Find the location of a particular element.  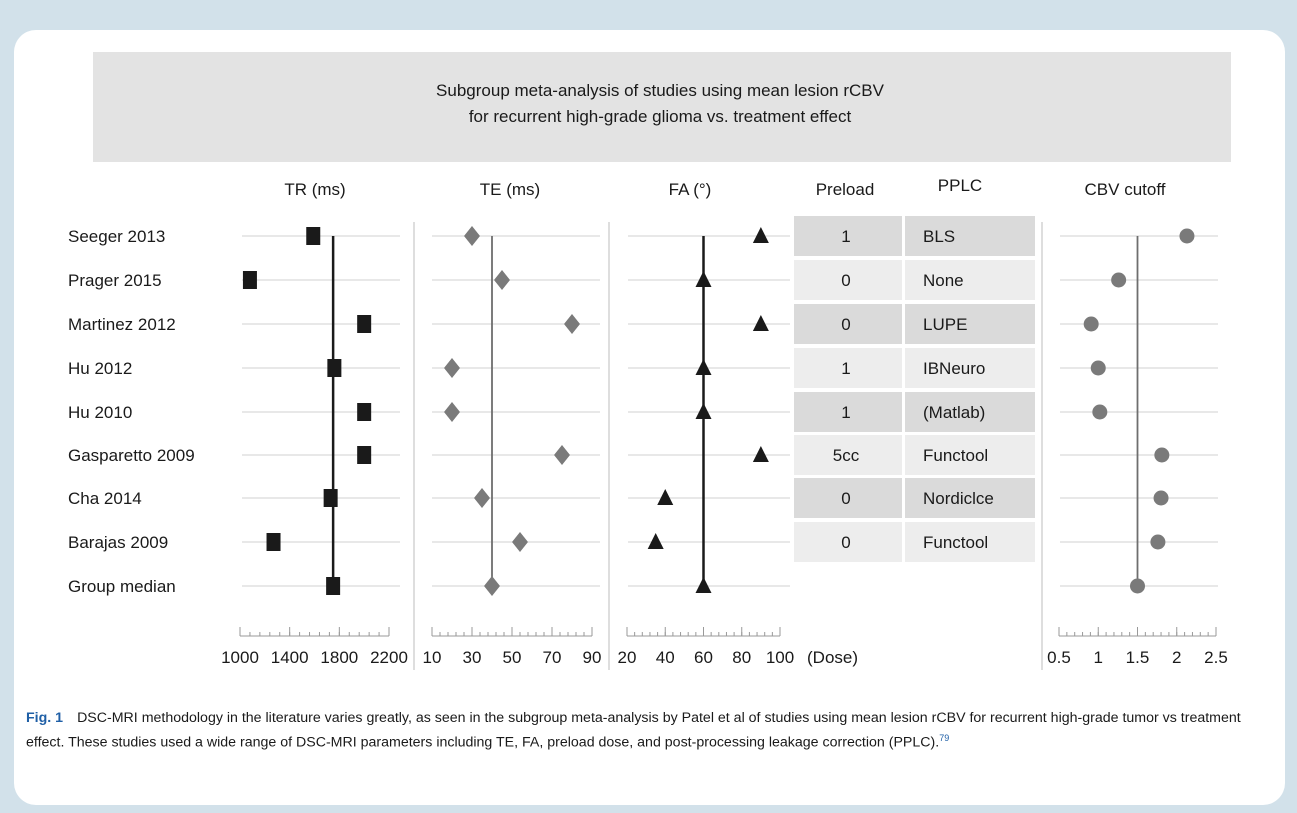

tick-label: 80 is located at coordinates (741, 657).